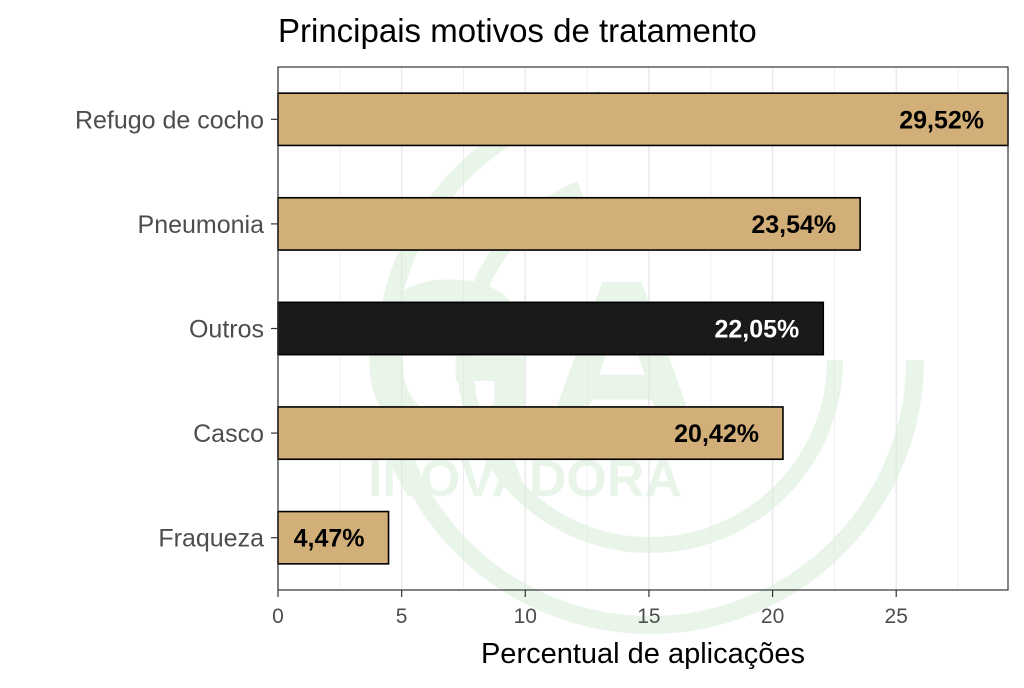  What do you see at coordinates (896, 616) in the screenshot?
I see `x-tick-label: 25` at bounding box center [896, 616].